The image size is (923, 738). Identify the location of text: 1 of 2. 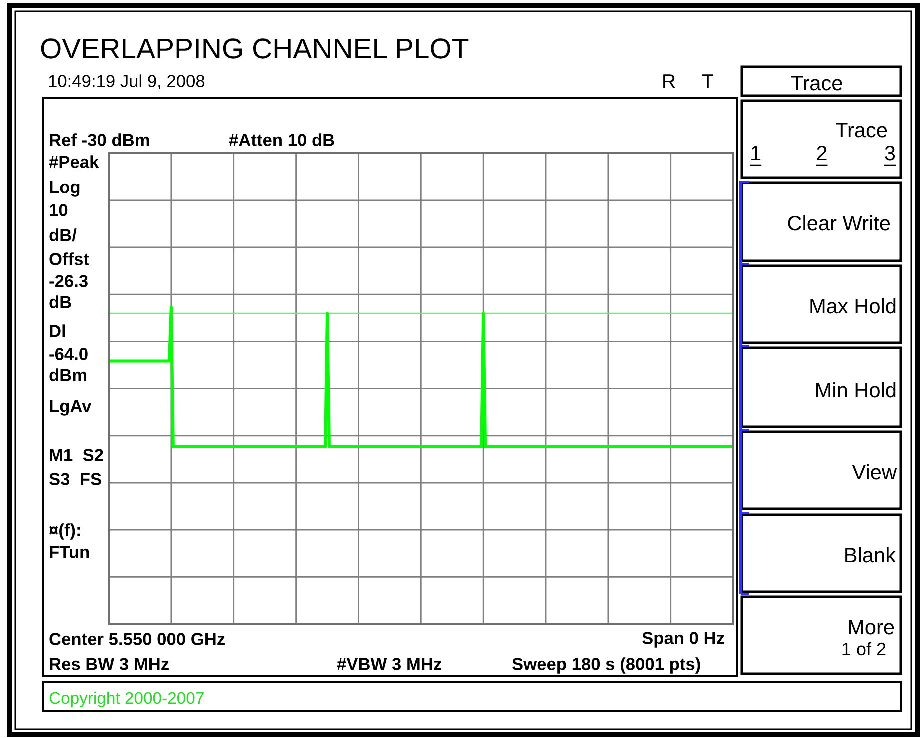
(864, 649).